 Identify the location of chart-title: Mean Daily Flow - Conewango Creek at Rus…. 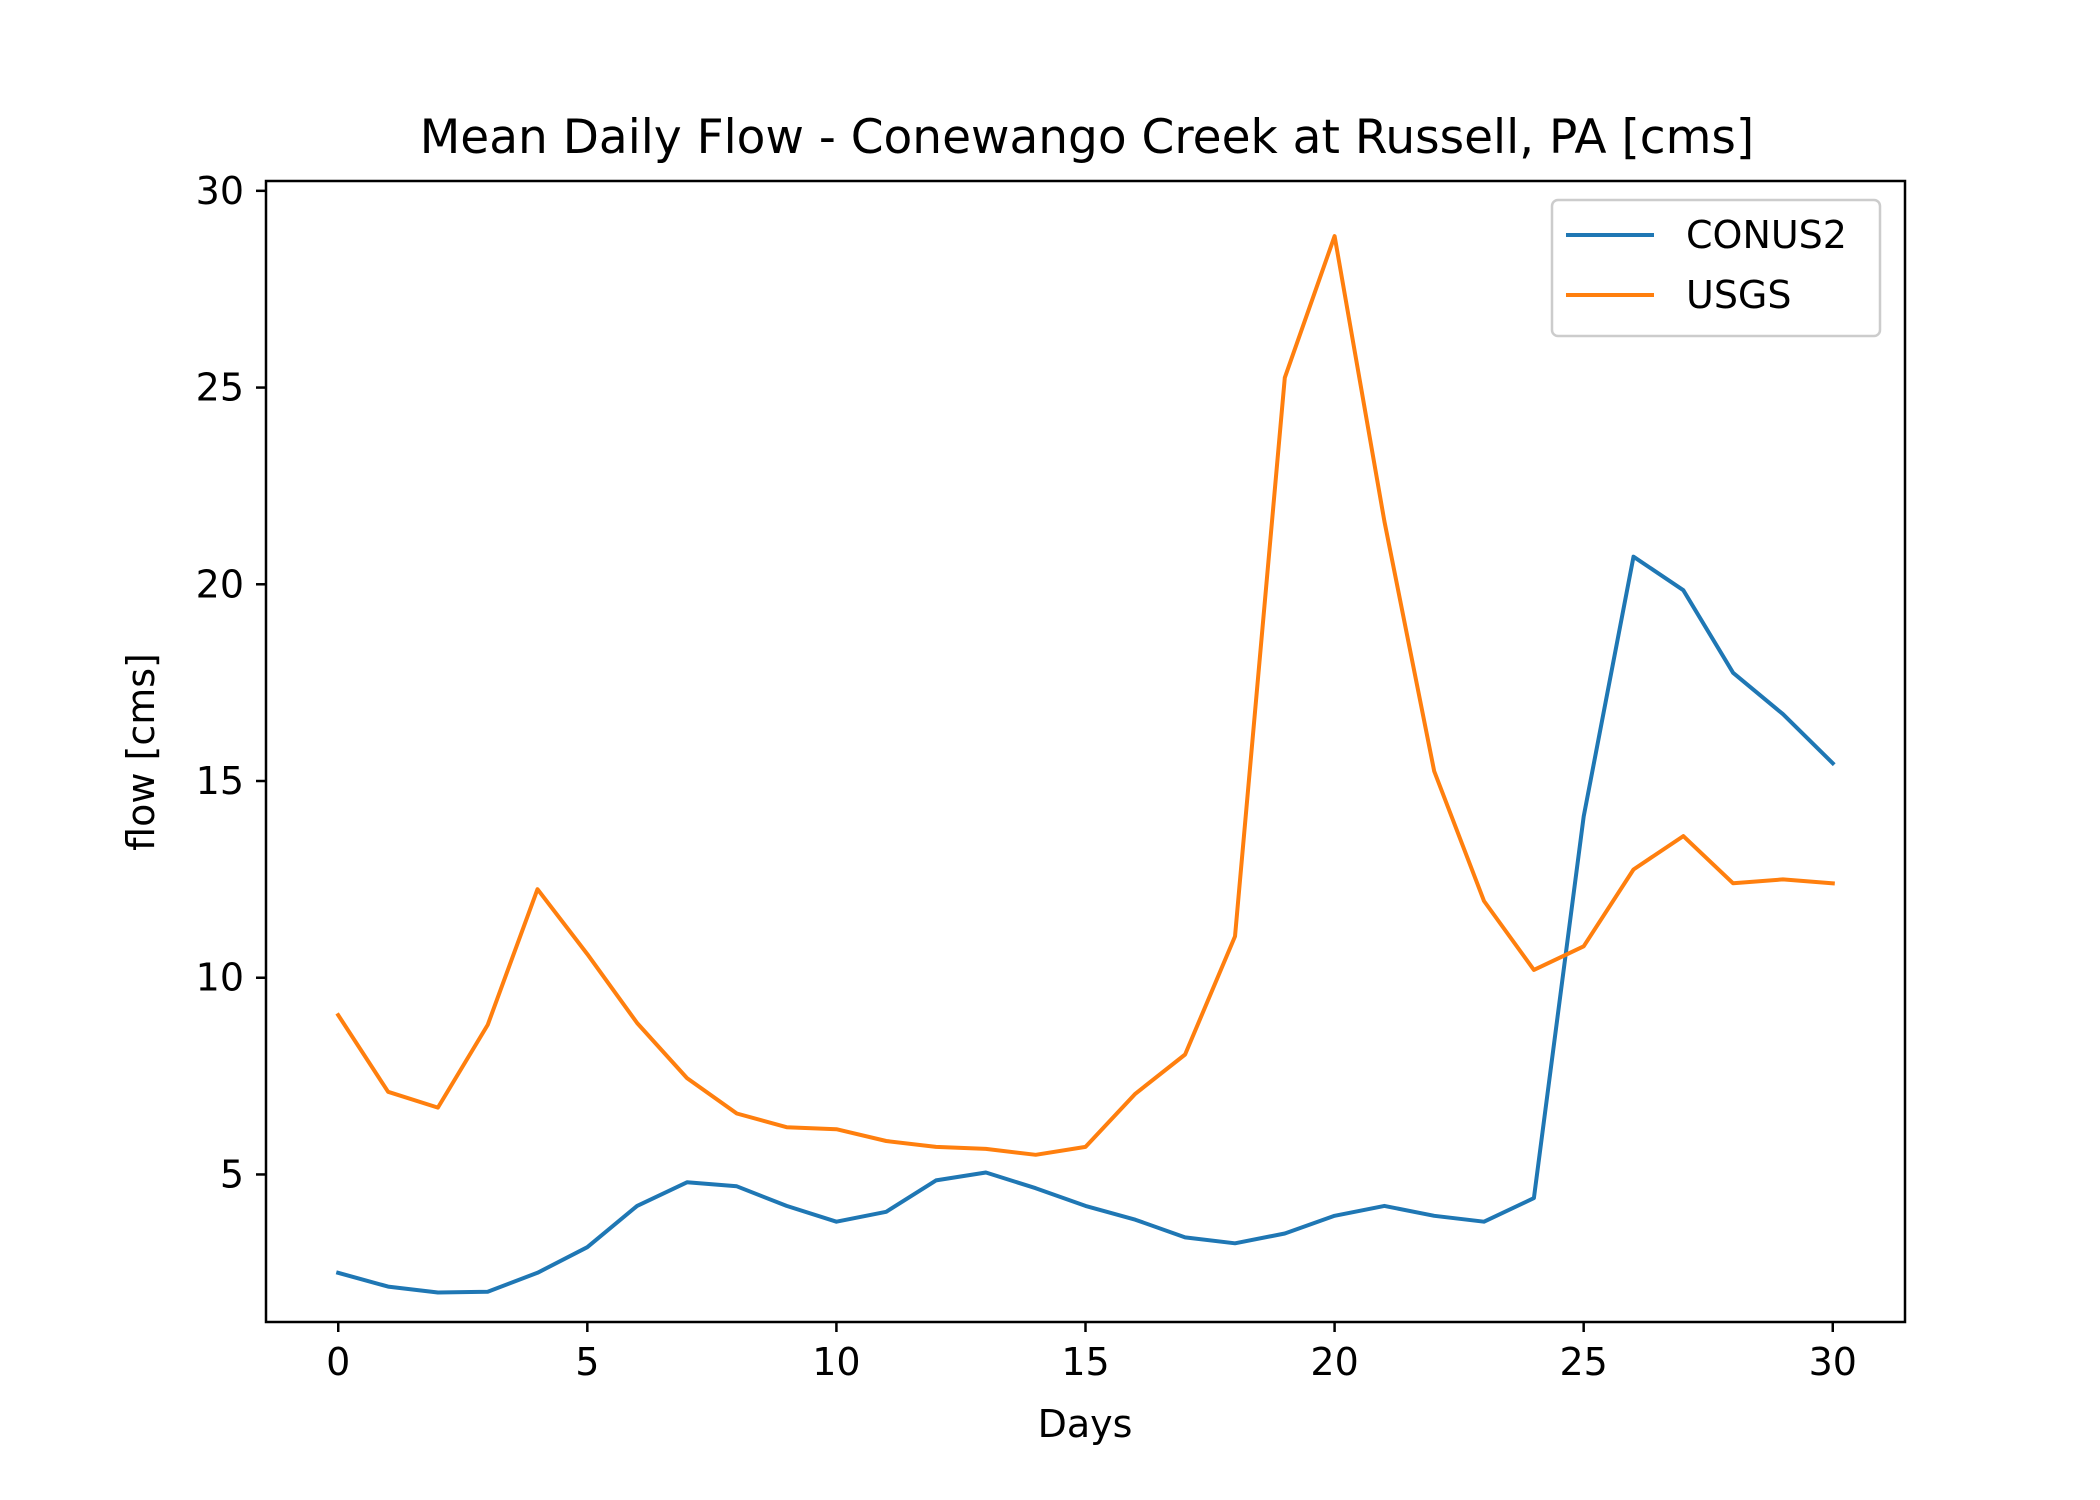
(1087, 137).